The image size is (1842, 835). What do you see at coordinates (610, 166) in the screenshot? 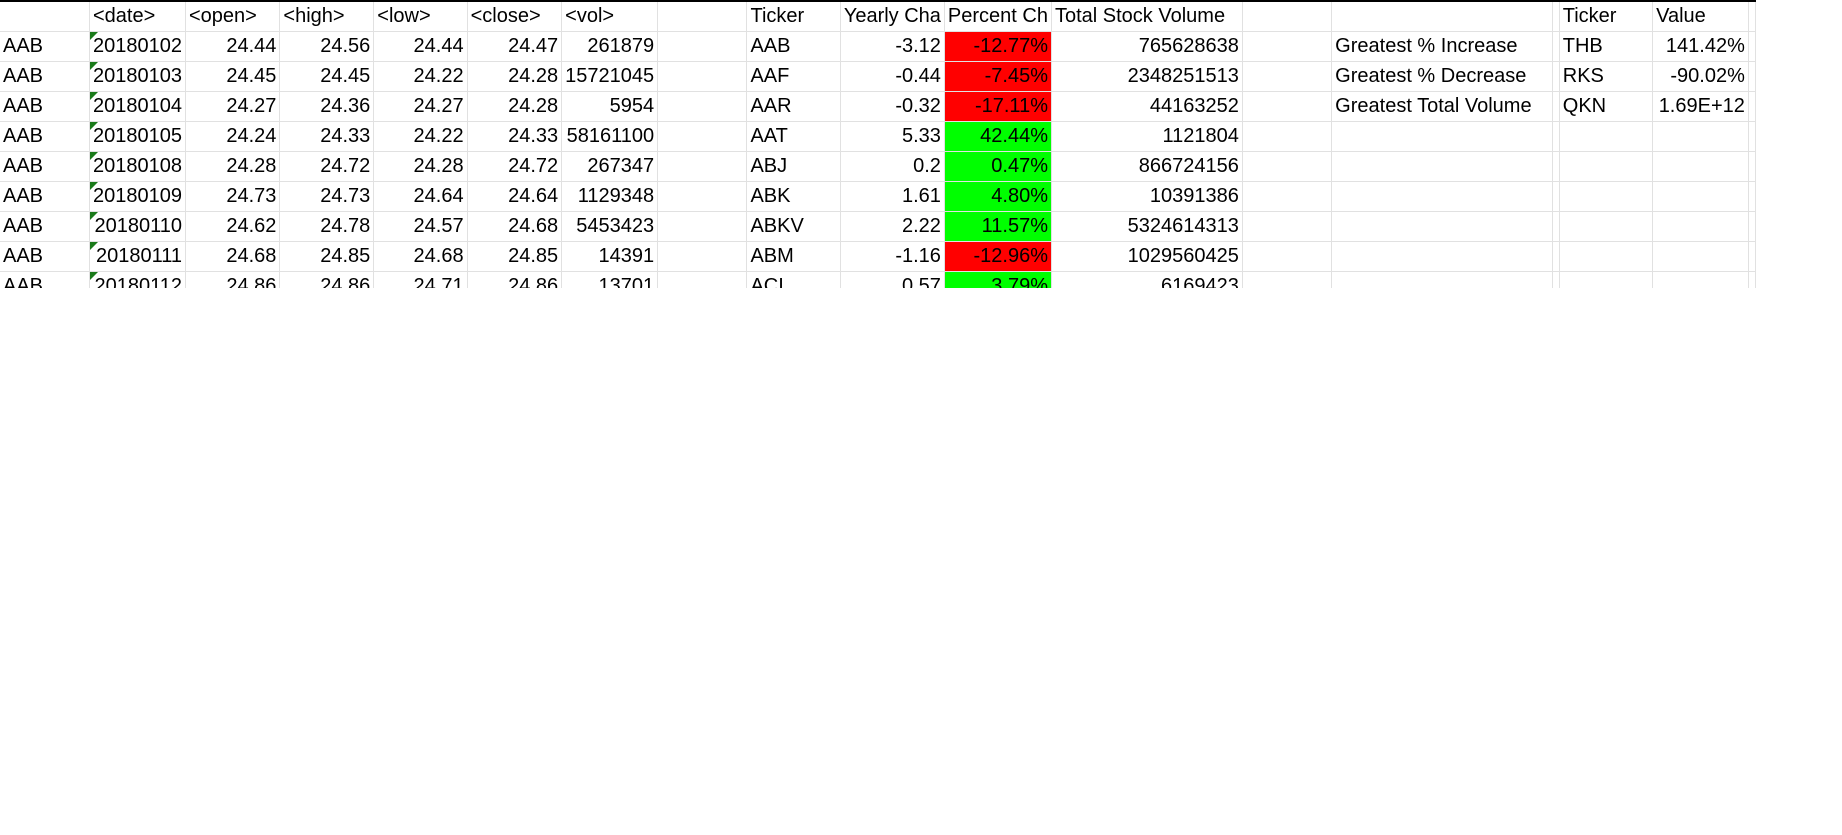
I see `data-cell: 267347` at bounding box center [610, 166].